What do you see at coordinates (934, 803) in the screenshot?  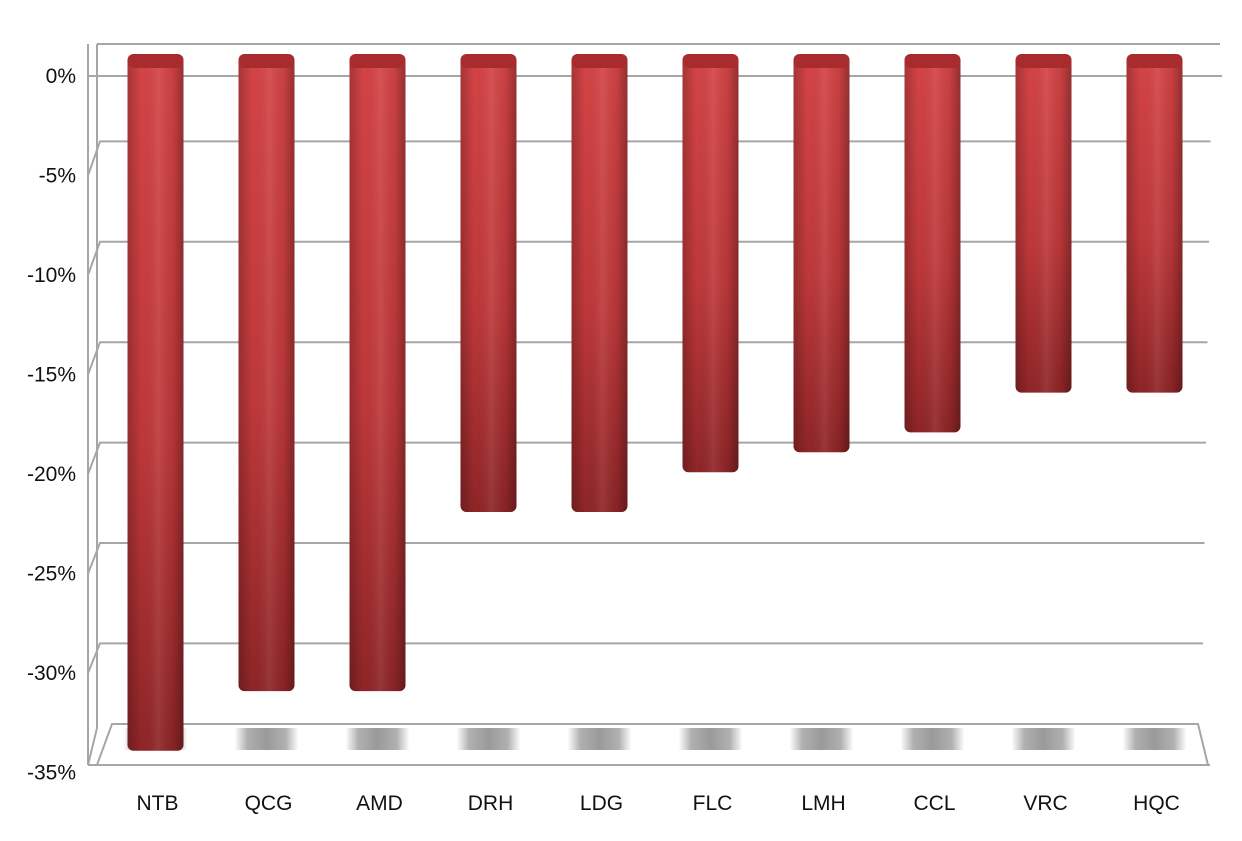 I see `x-tick-label: CCL` at bounding box center [934, 803].